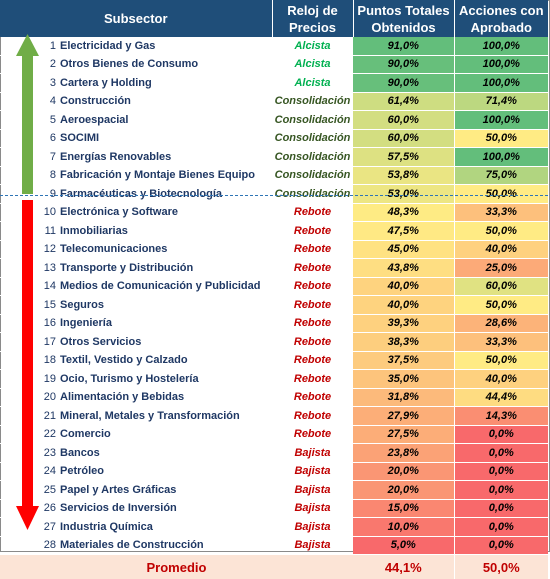 This screenshot has height=579, width=550. Describe the element at coordinates (403, 138) in the screenshot. I see `puntos-cell: 60,0%` at that location.